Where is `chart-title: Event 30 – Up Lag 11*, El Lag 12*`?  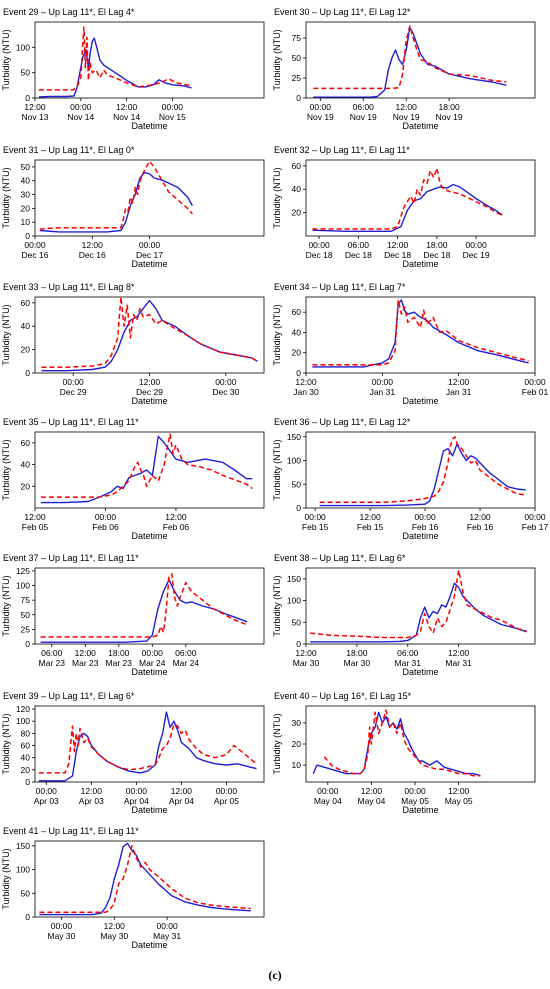
chart-title: Event 30 – Up Lag 11*, El Lag 12* is located at coordinates (342, 12).